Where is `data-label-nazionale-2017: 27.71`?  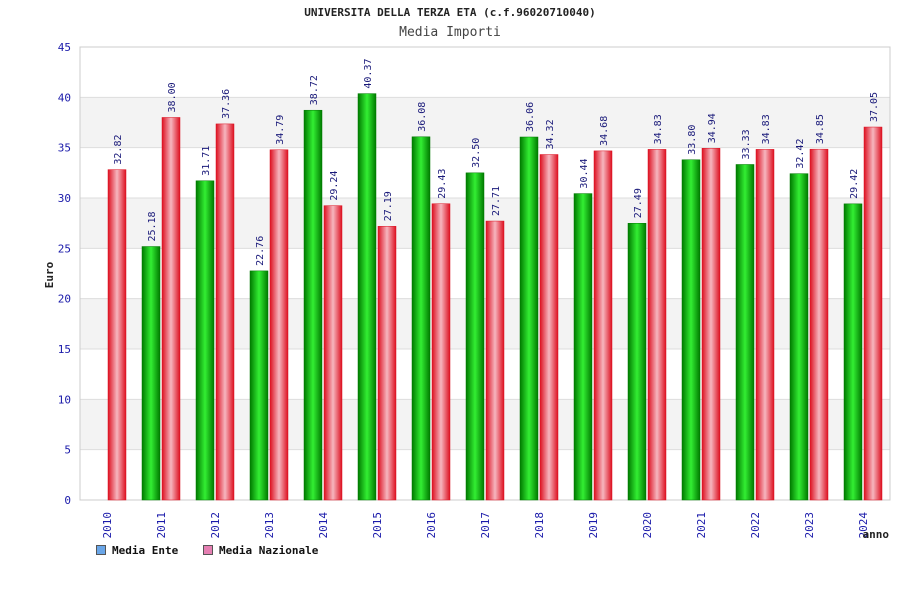
data-label-nazionale-2017: 27.71 is located at coordinates (496, 201).